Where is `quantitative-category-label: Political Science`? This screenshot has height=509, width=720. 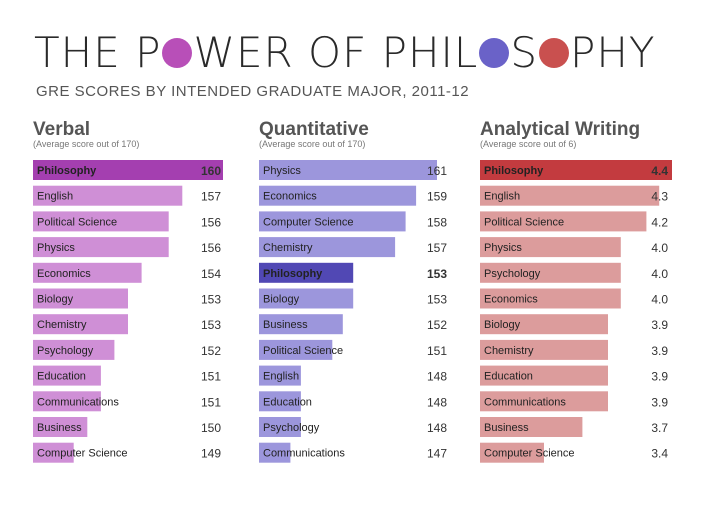
quantitative-category-label: Political Science is located at coordinates (303, 351).